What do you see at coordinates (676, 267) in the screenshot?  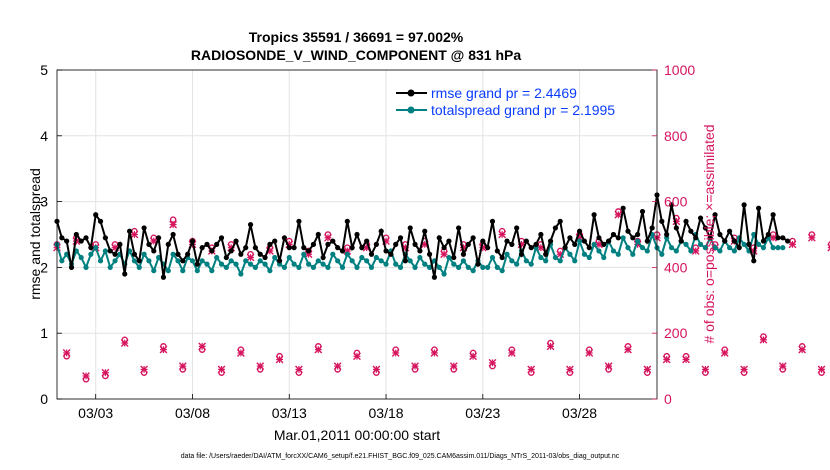 I see `y-right-tick-label: 400` at bounding box center [676, 267].